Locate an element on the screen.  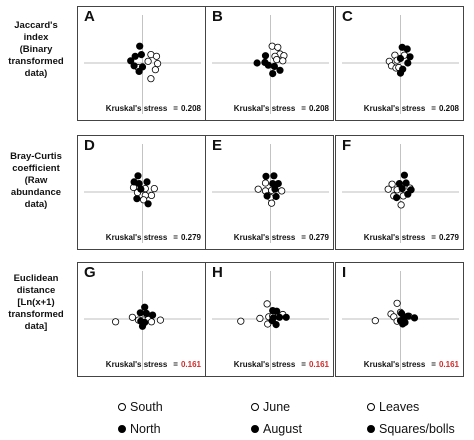
panel-g: G Kruskal's stress = 0.161 is located at coordinates (141, 319).